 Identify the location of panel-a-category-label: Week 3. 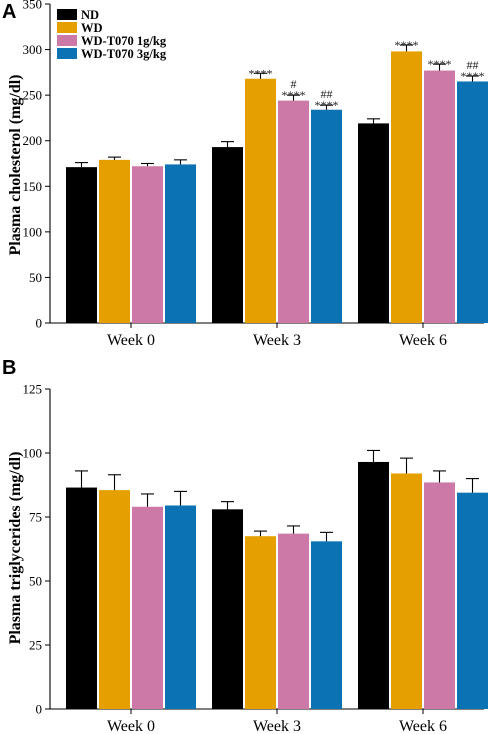
(277, 340).